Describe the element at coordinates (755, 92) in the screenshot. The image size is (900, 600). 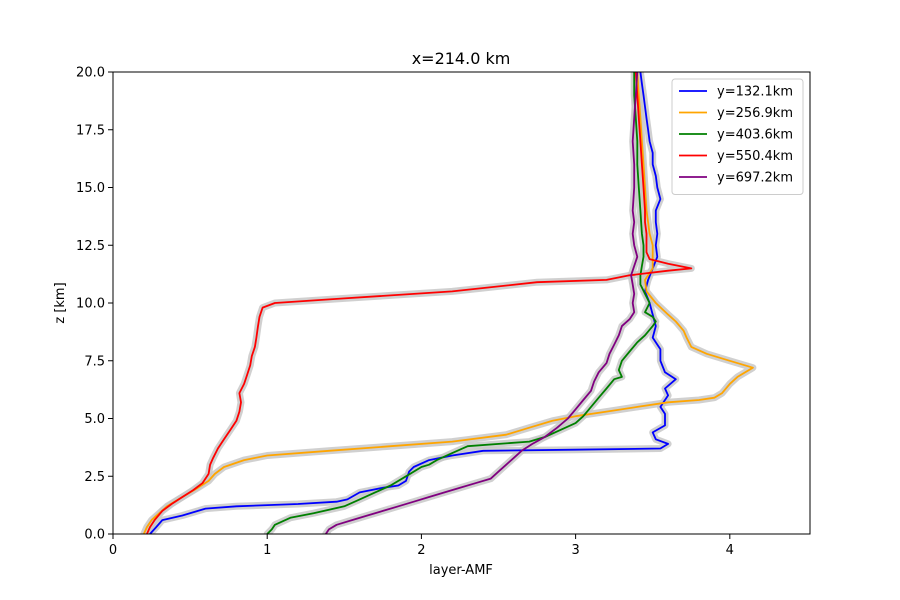
I see `legend-label: y=132.1km` at that location.